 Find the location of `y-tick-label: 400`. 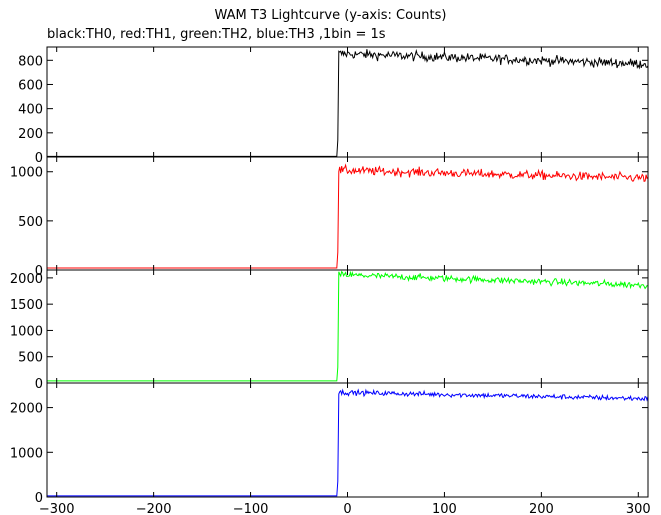

y-tick-label: 400 is located at coordinates (30, 110).